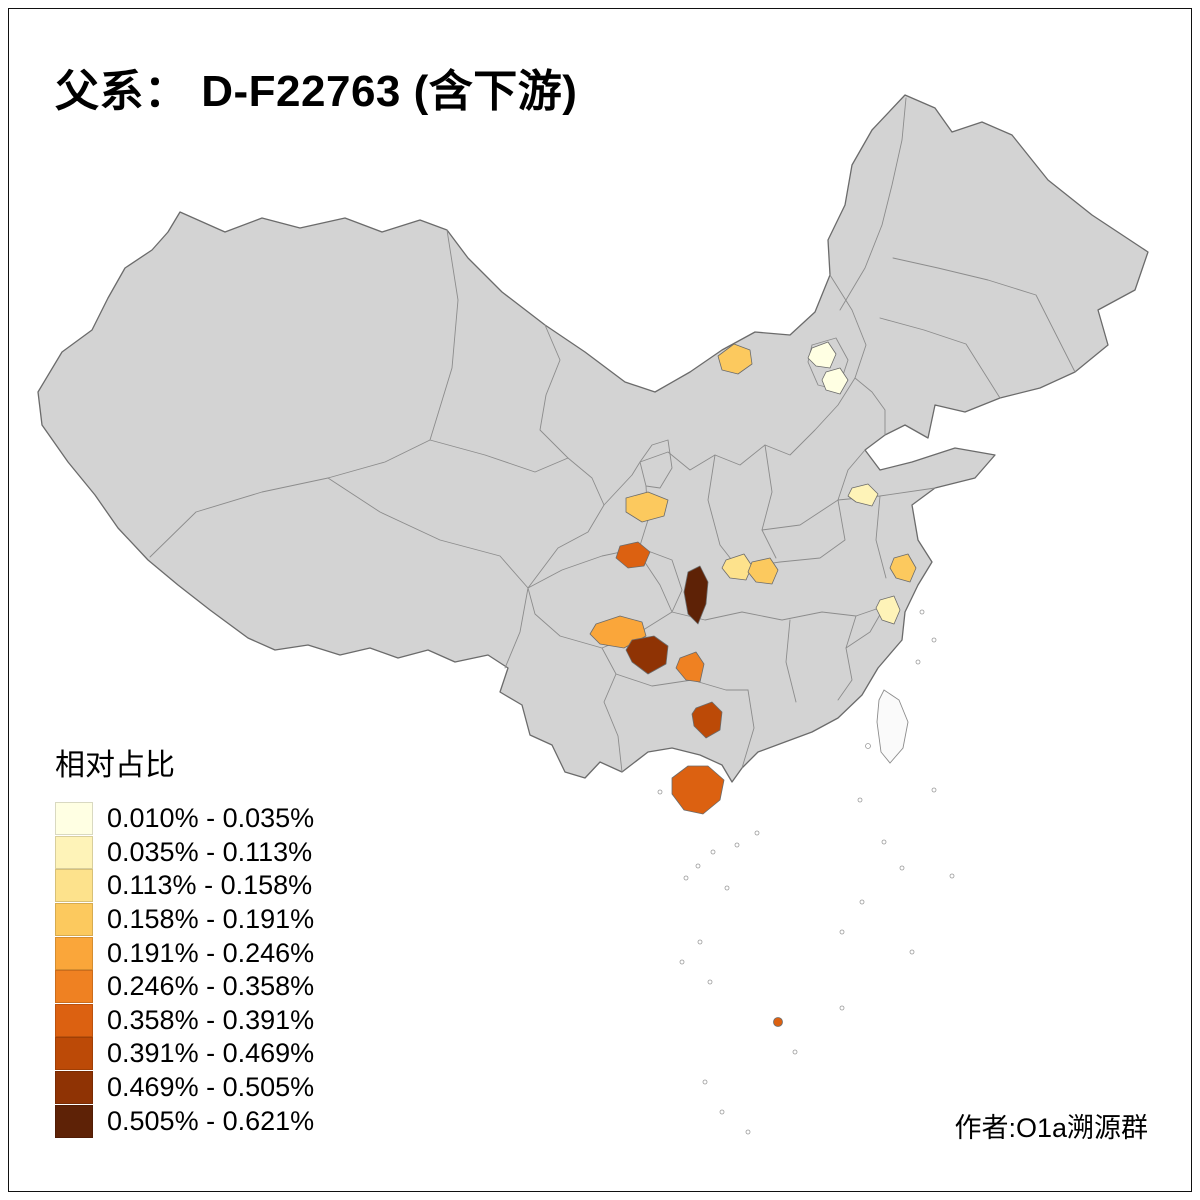 Image resolution: width=1200 pixels, height=1200 pixels. What do you see at coordinates (211, 986) in the screenshot?
I see `legend-label: 0.246% - 0.358%` at bounding box center [211, 986].